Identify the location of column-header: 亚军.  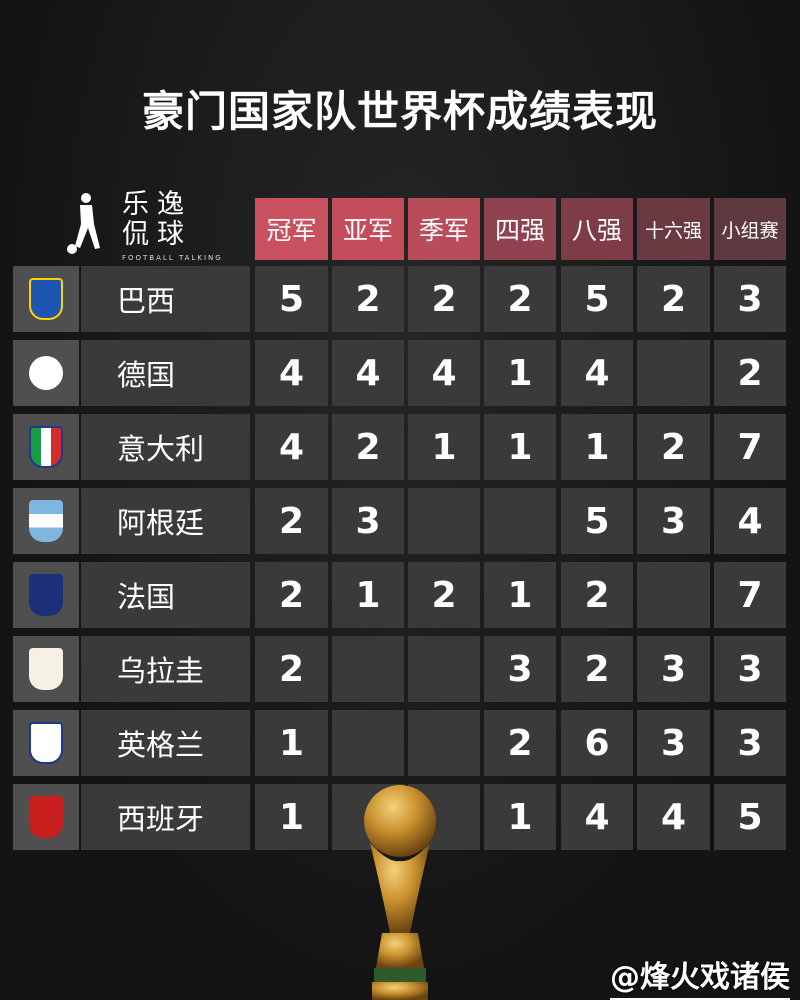
(368, 229).